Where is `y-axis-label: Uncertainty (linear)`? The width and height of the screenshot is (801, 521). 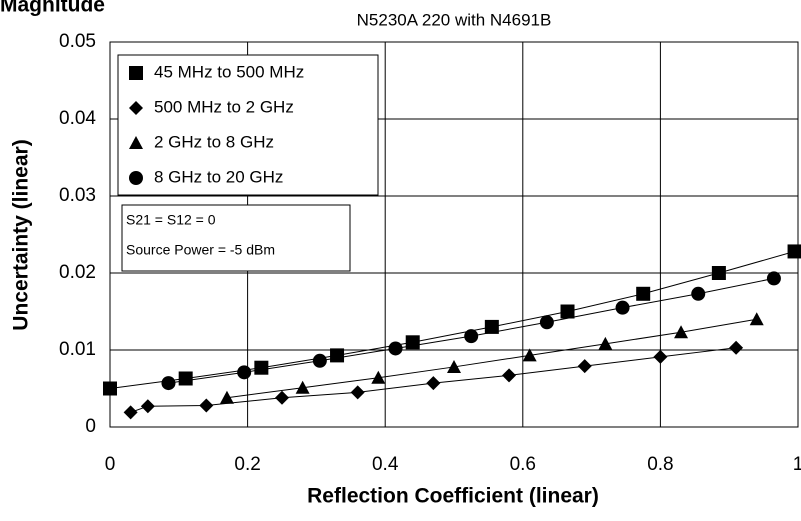 y-axis-label: Uncertainty (linear) is located at coordinates (21, 234).